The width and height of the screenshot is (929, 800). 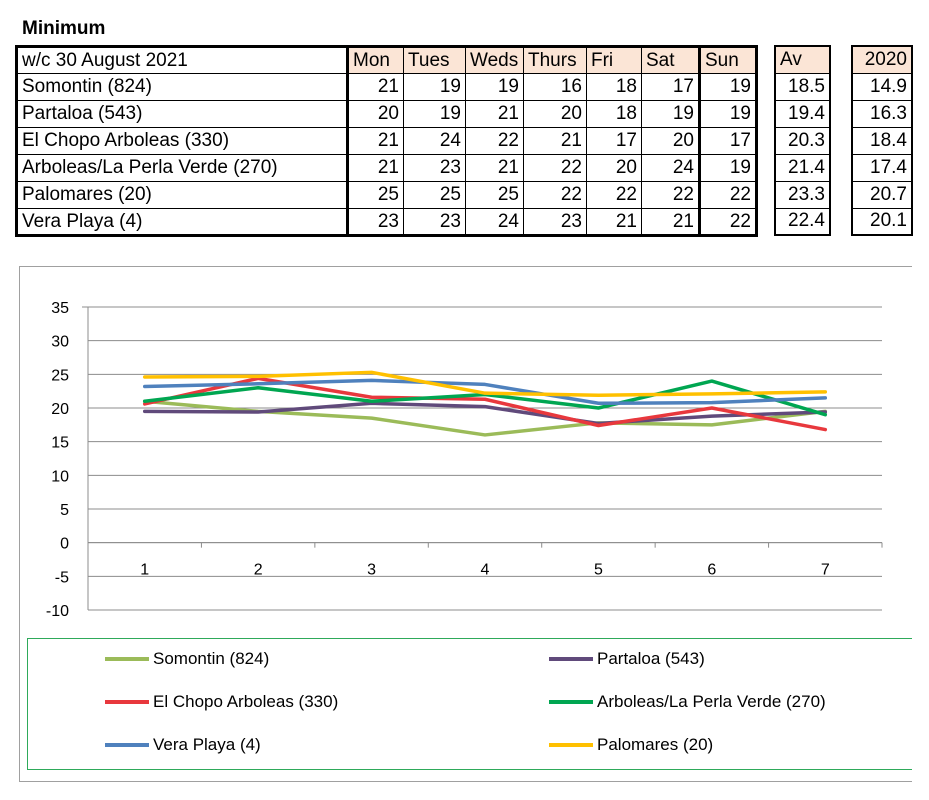 I want to click on average-cell: 21.4, so click(x=802, y=167).